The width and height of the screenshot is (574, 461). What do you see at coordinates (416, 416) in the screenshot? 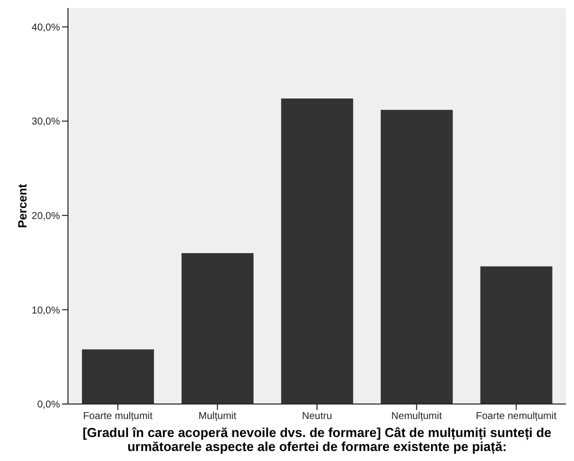
I see `x-tick-label: Nemulțumit` at bounding box center [416, 416].